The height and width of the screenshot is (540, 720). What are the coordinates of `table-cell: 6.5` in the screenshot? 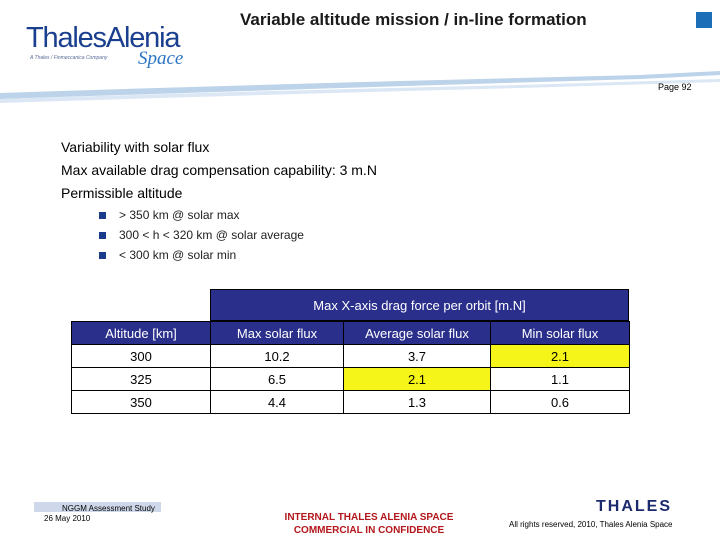 It's located at (277, 379).